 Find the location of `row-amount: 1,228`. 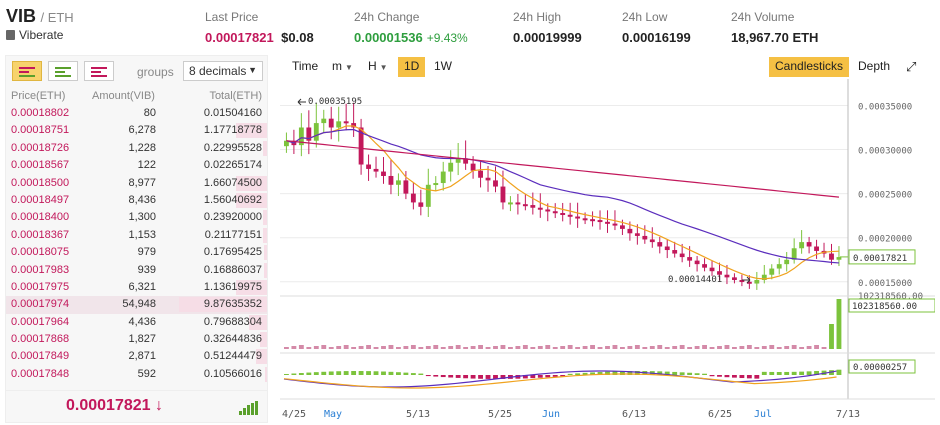

row-amount: 1,228 is located at coordinates (142, 147).